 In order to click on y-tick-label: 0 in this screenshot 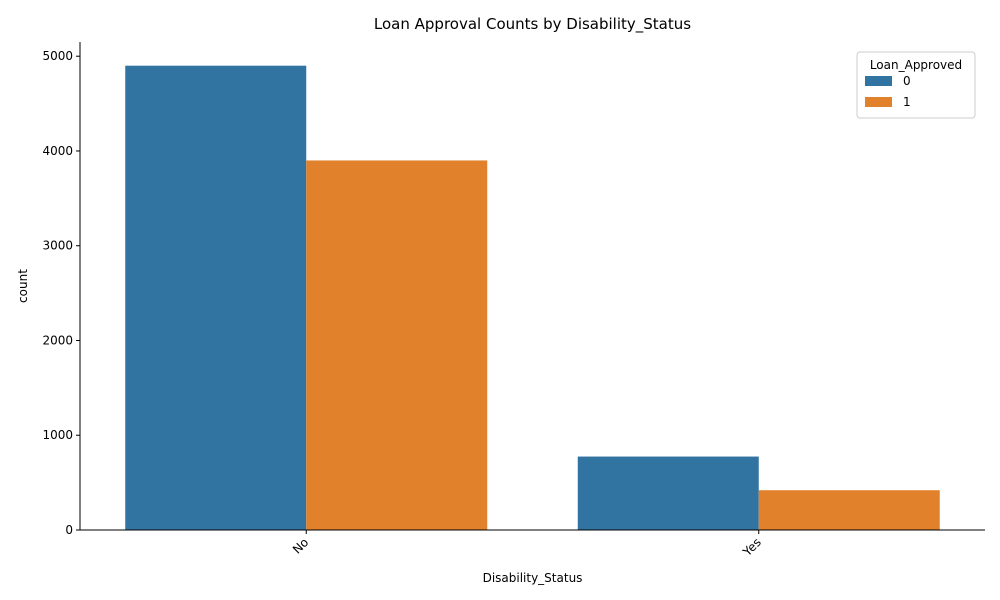, I will do `click(69, 530)`.